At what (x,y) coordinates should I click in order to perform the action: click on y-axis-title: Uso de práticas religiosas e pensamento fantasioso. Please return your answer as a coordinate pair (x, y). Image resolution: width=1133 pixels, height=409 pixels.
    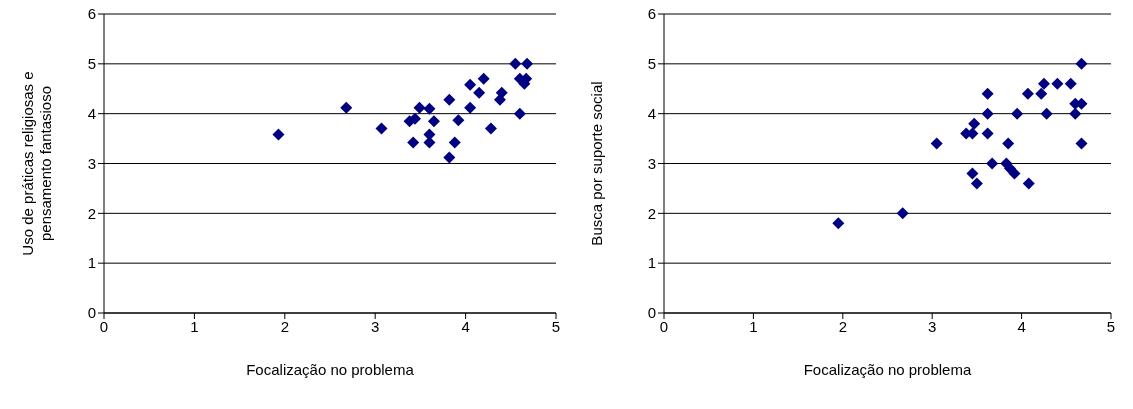
    Looking at the image, I should click on (36, 163).